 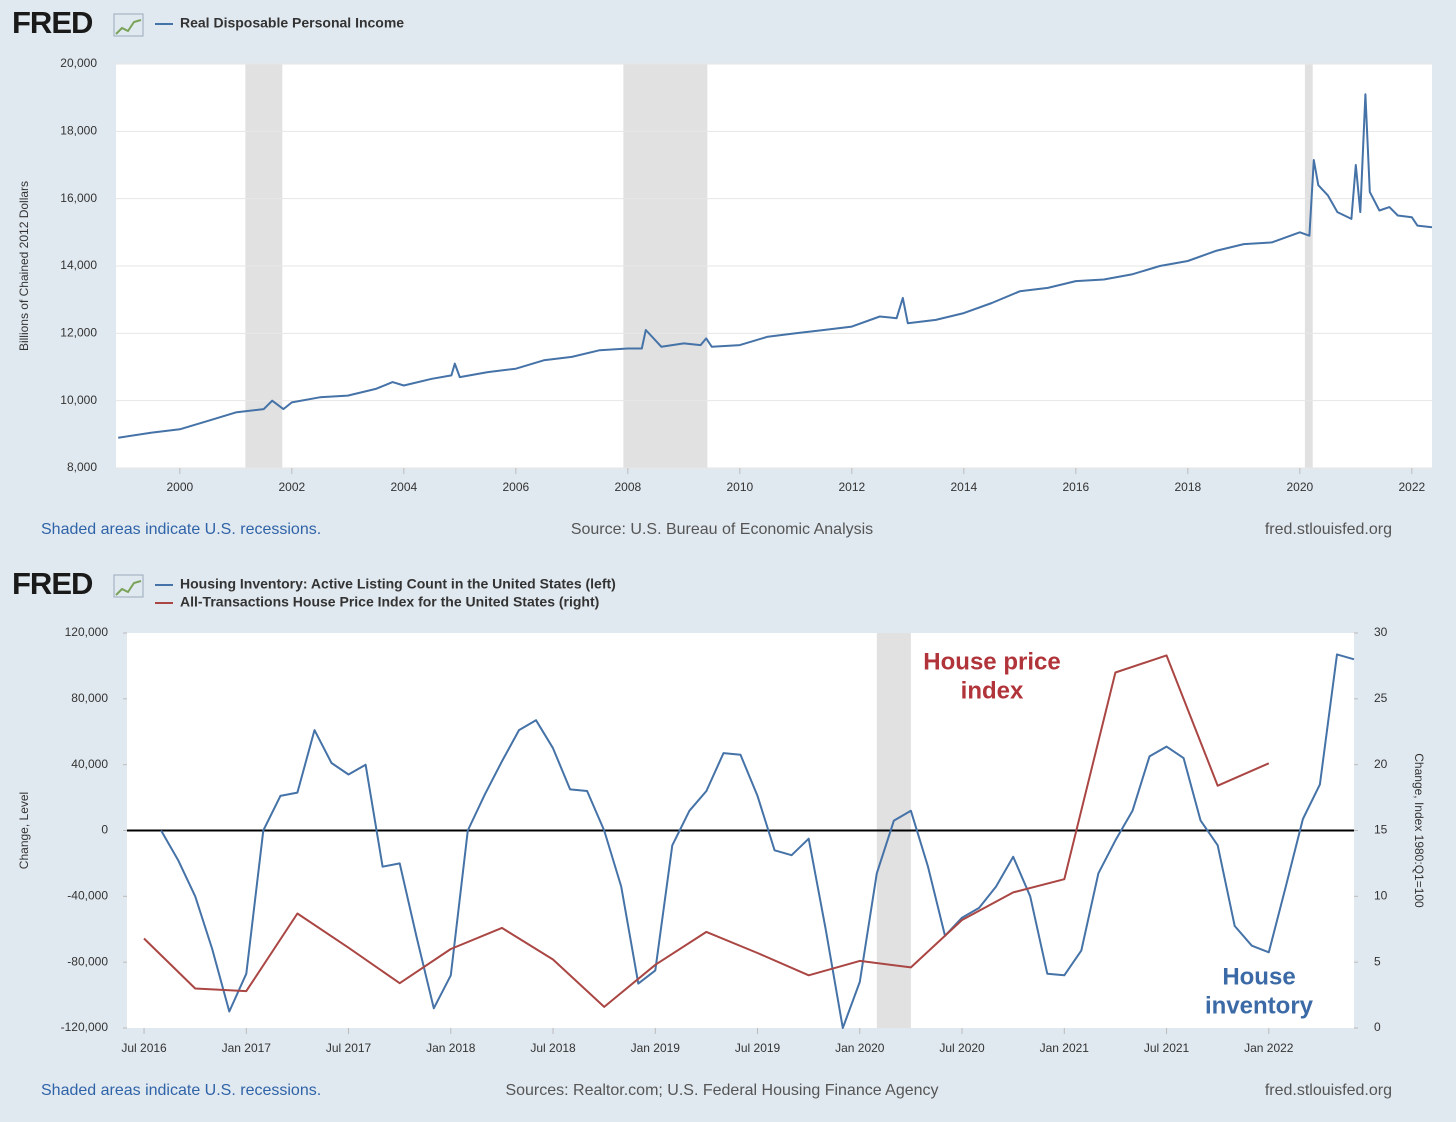 What do you see at coordinates (1381, 830) in the screenshot?
I see `y2-tick-label: 15` at bounding box center [1381, 830].